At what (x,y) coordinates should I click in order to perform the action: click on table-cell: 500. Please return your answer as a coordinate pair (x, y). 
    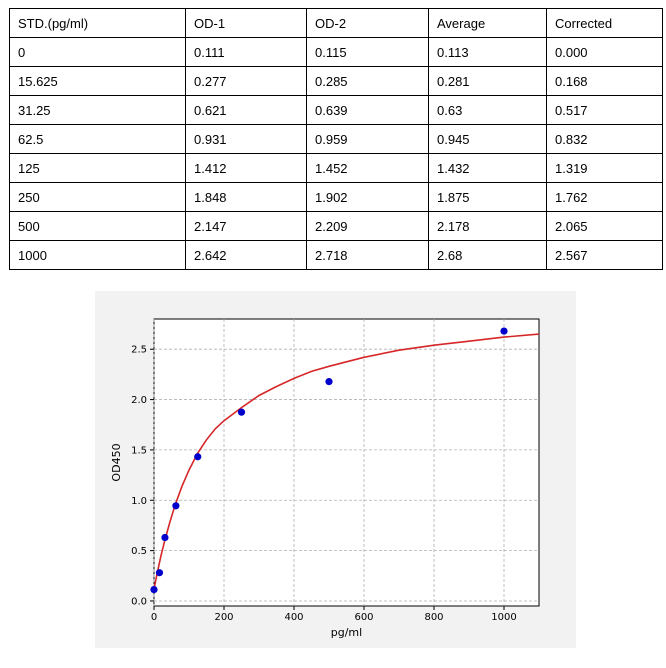
    Looking at the image, I should click on (97, 226).